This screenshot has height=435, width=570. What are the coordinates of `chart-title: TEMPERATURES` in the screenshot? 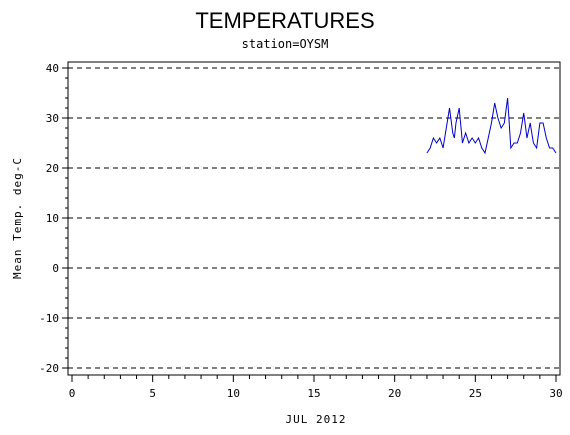 It's located at (284, 20).